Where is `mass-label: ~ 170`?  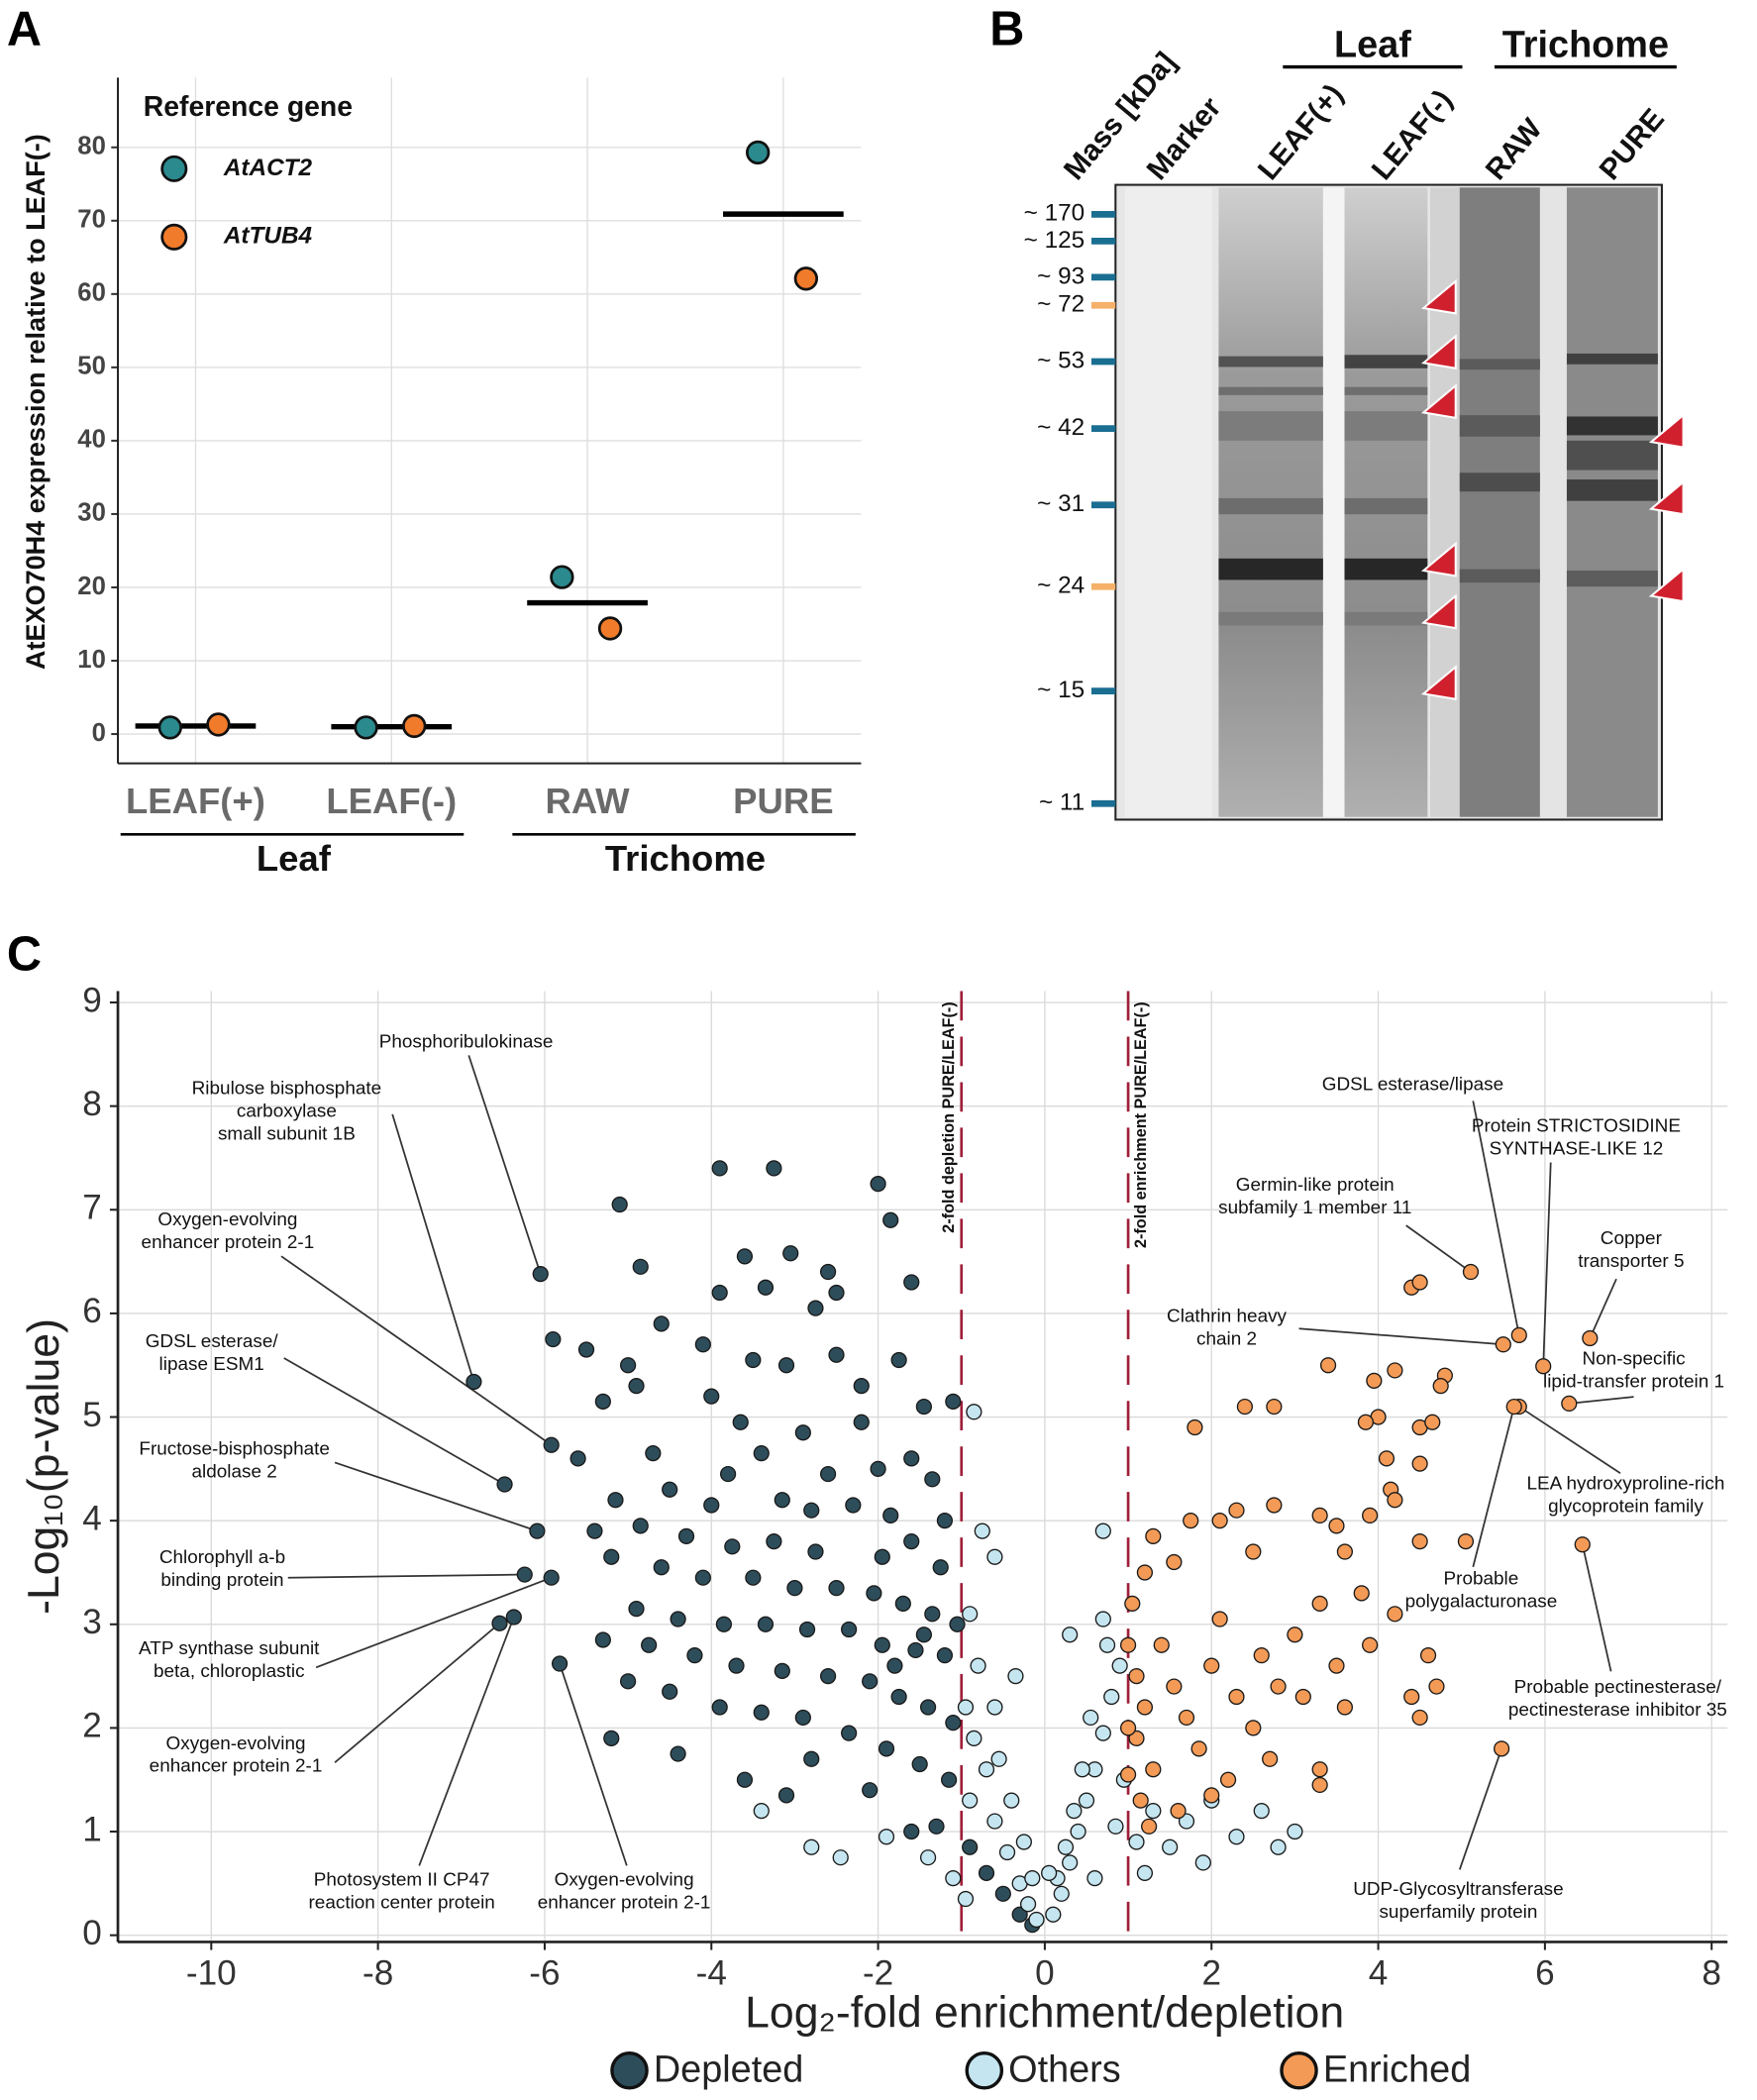 mass-label: ~ 170 is located at coordinates (1054, 213).